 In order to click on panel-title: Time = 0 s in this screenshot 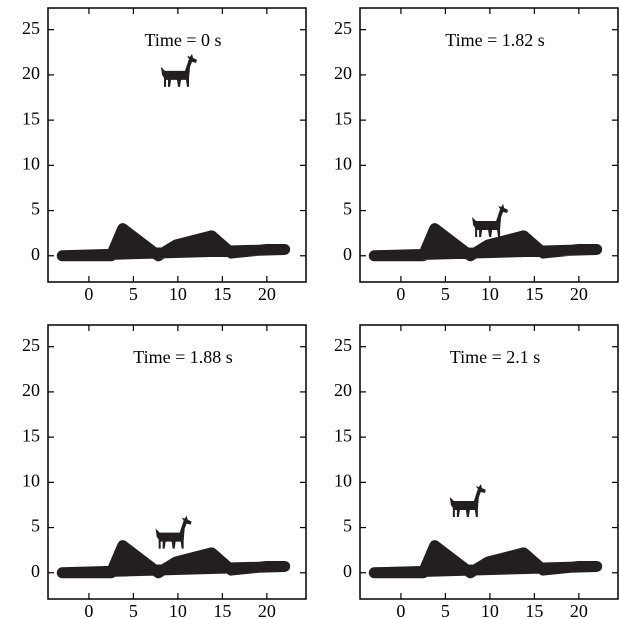, I will do `click(182, 40)`.